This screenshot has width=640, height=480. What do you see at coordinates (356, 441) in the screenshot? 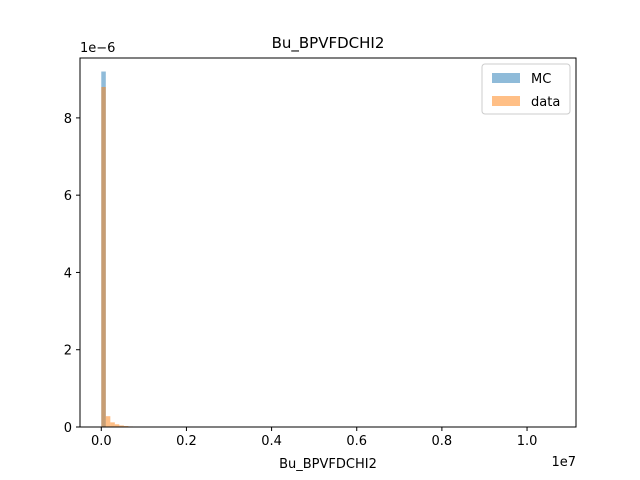
I see `x-tick-label: 0.6` at bounding box center [356, 441].